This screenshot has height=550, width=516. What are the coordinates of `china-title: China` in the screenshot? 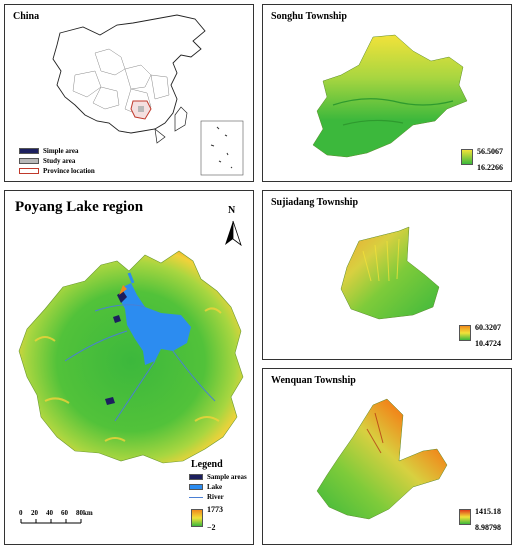 It's located at (26, 16).